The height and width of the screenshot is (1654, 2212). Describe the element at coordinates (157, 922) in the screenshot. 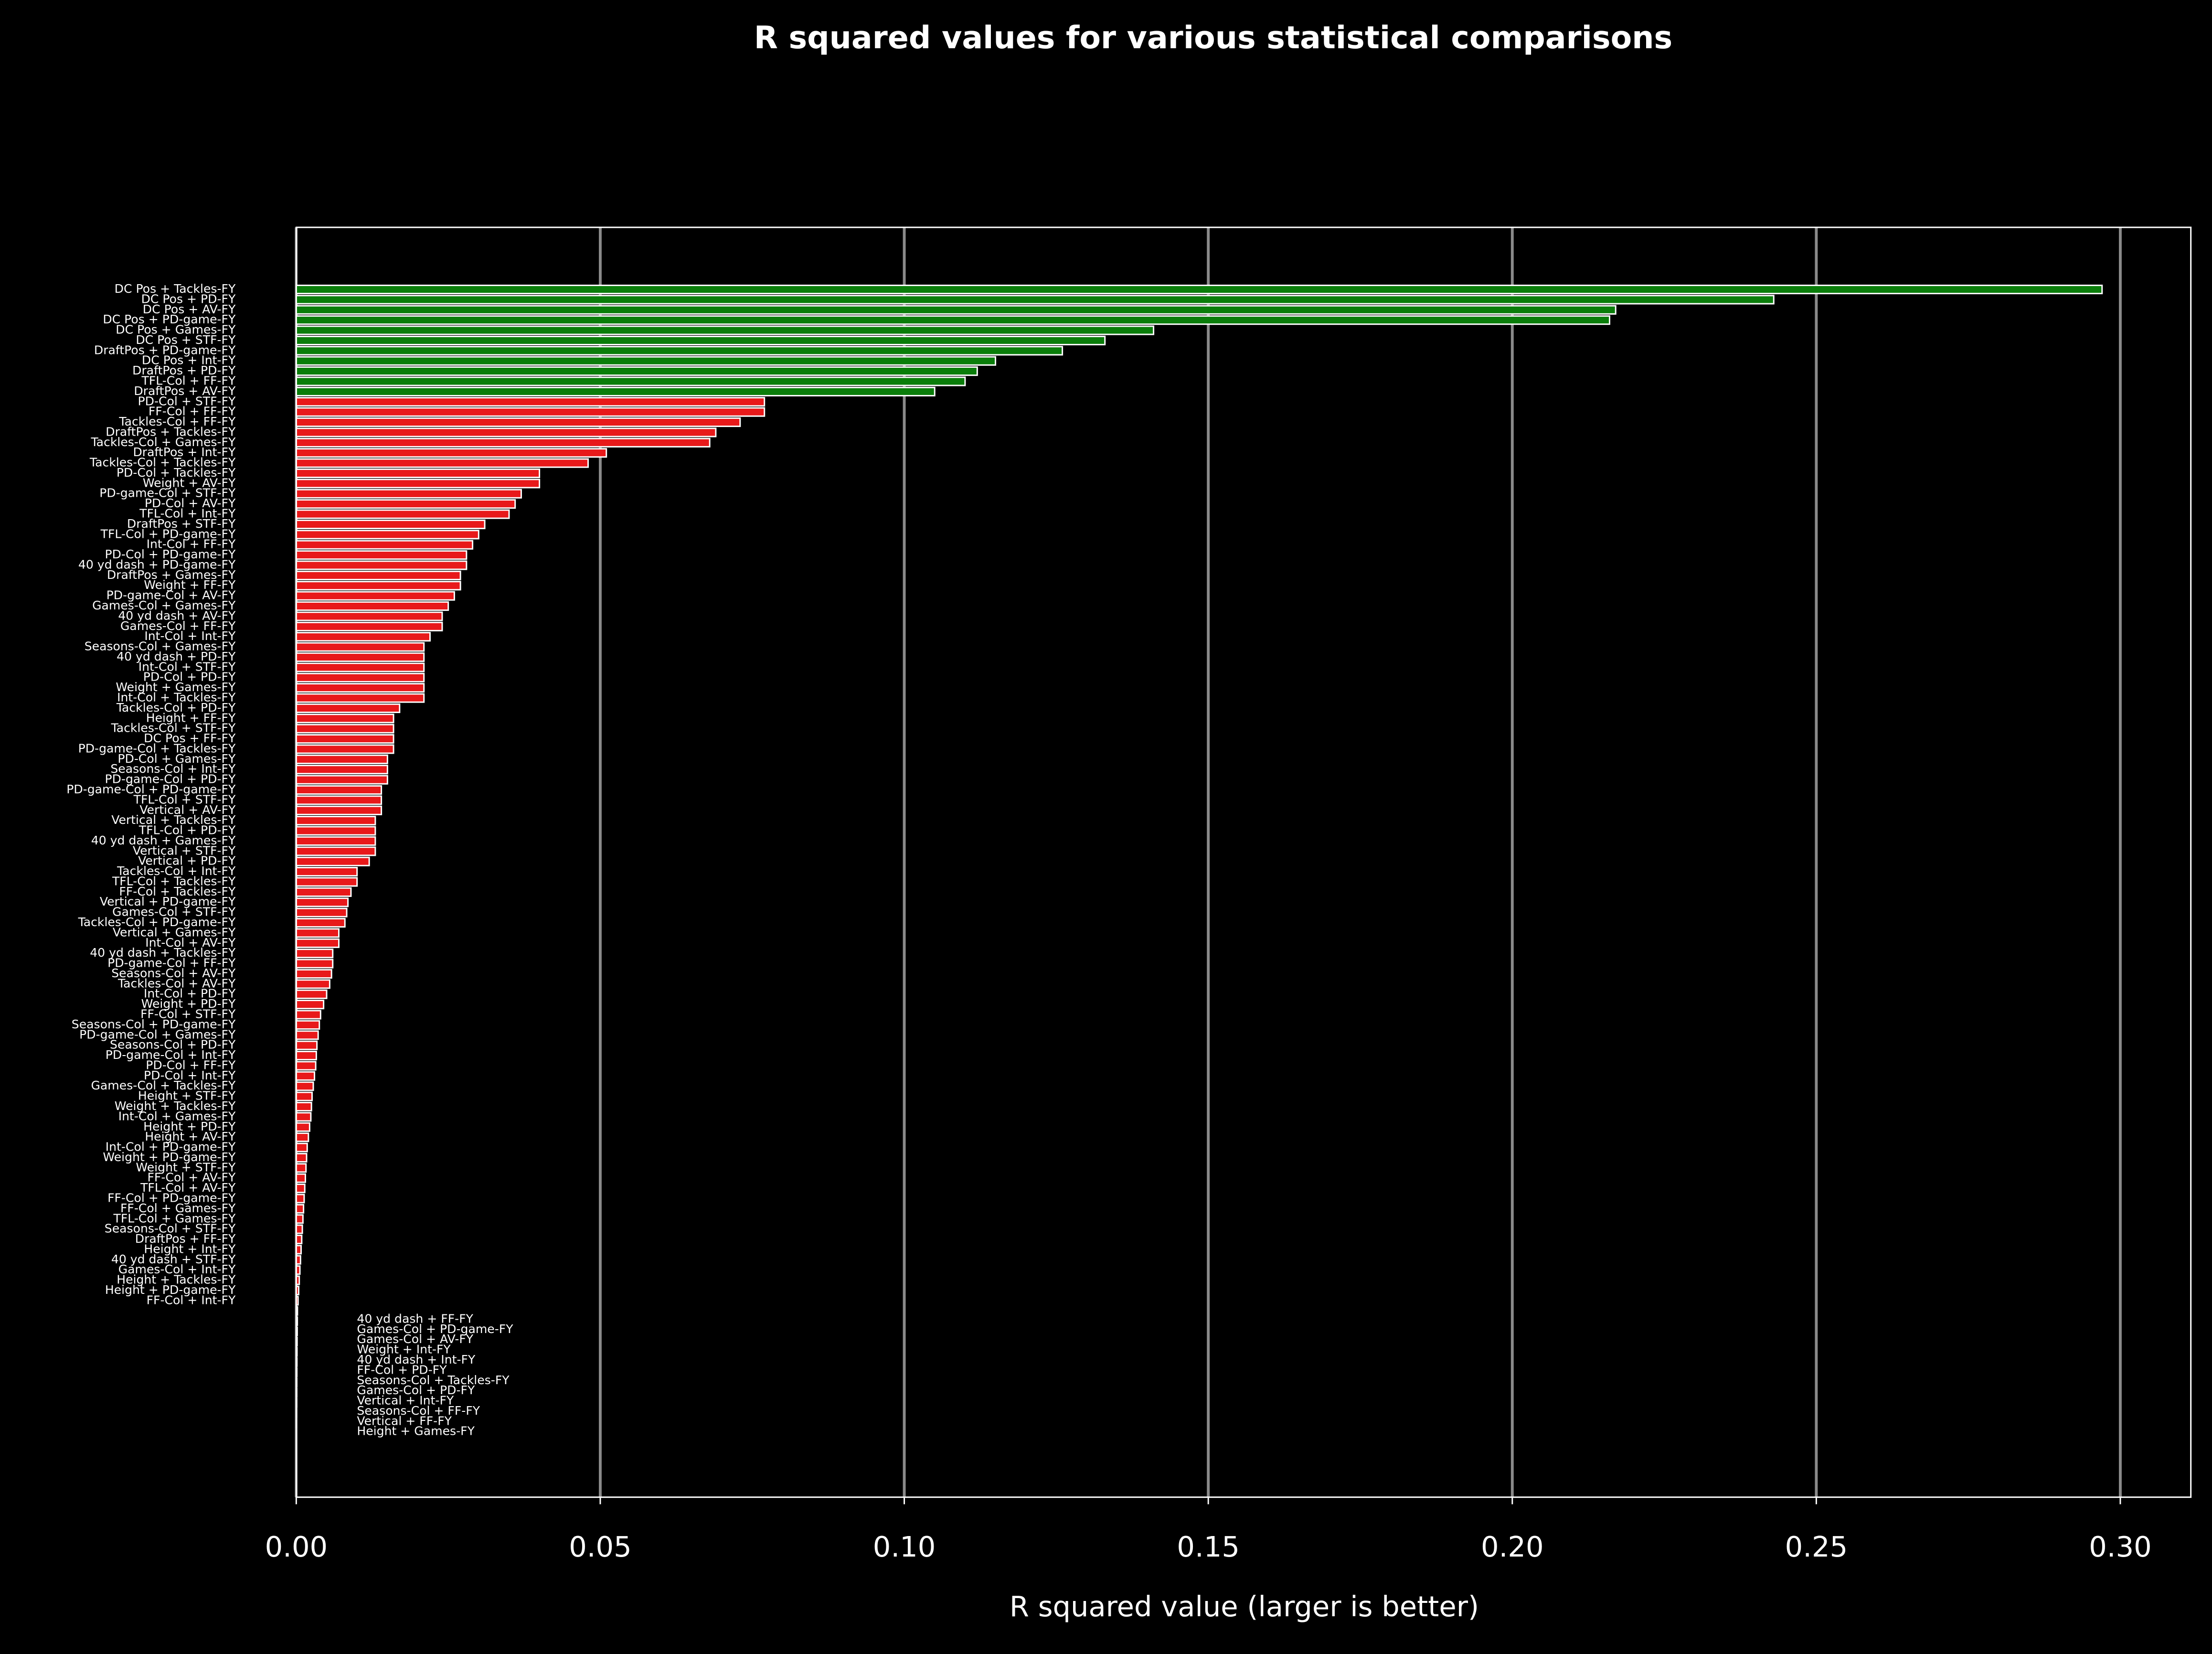

I see `y-tick-label: Tackles-Col + PD-game-FY` at that location.